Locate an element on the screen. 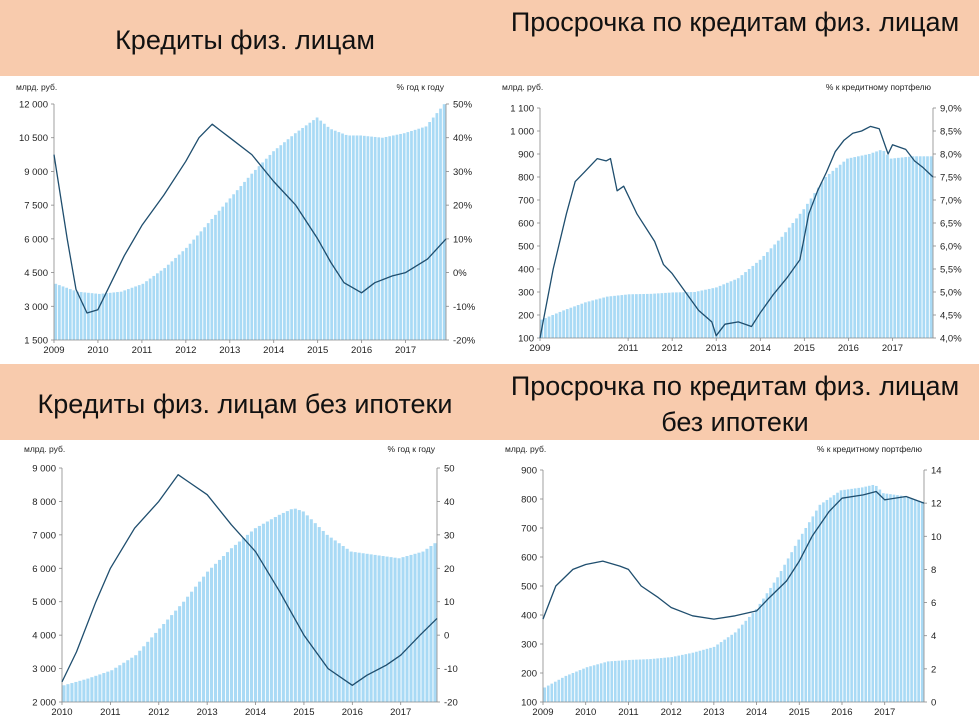  right-tick-label: 4,0% is located at coordinates (951, 339).